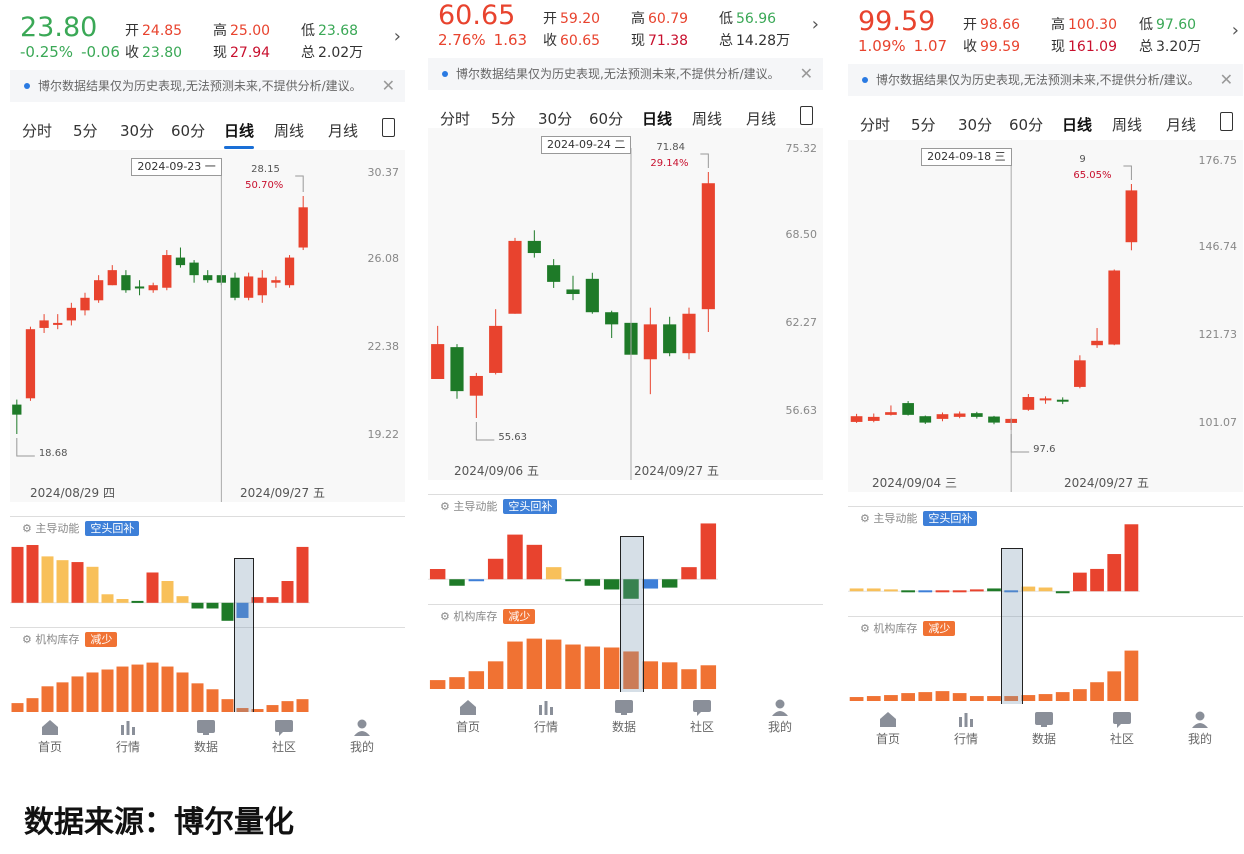  I want to click on quote-field-现: 现 27.94, so click(241, 52).